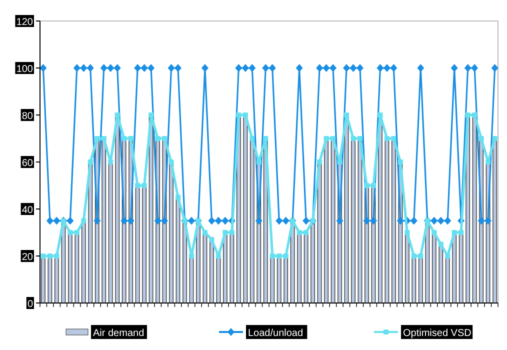 The height and width of the screenshot is (350, 507). What do you see at coordinates (25, 69) in the screenshot?
I see `y-tick-label: 100` at bounding box center [25, 69].